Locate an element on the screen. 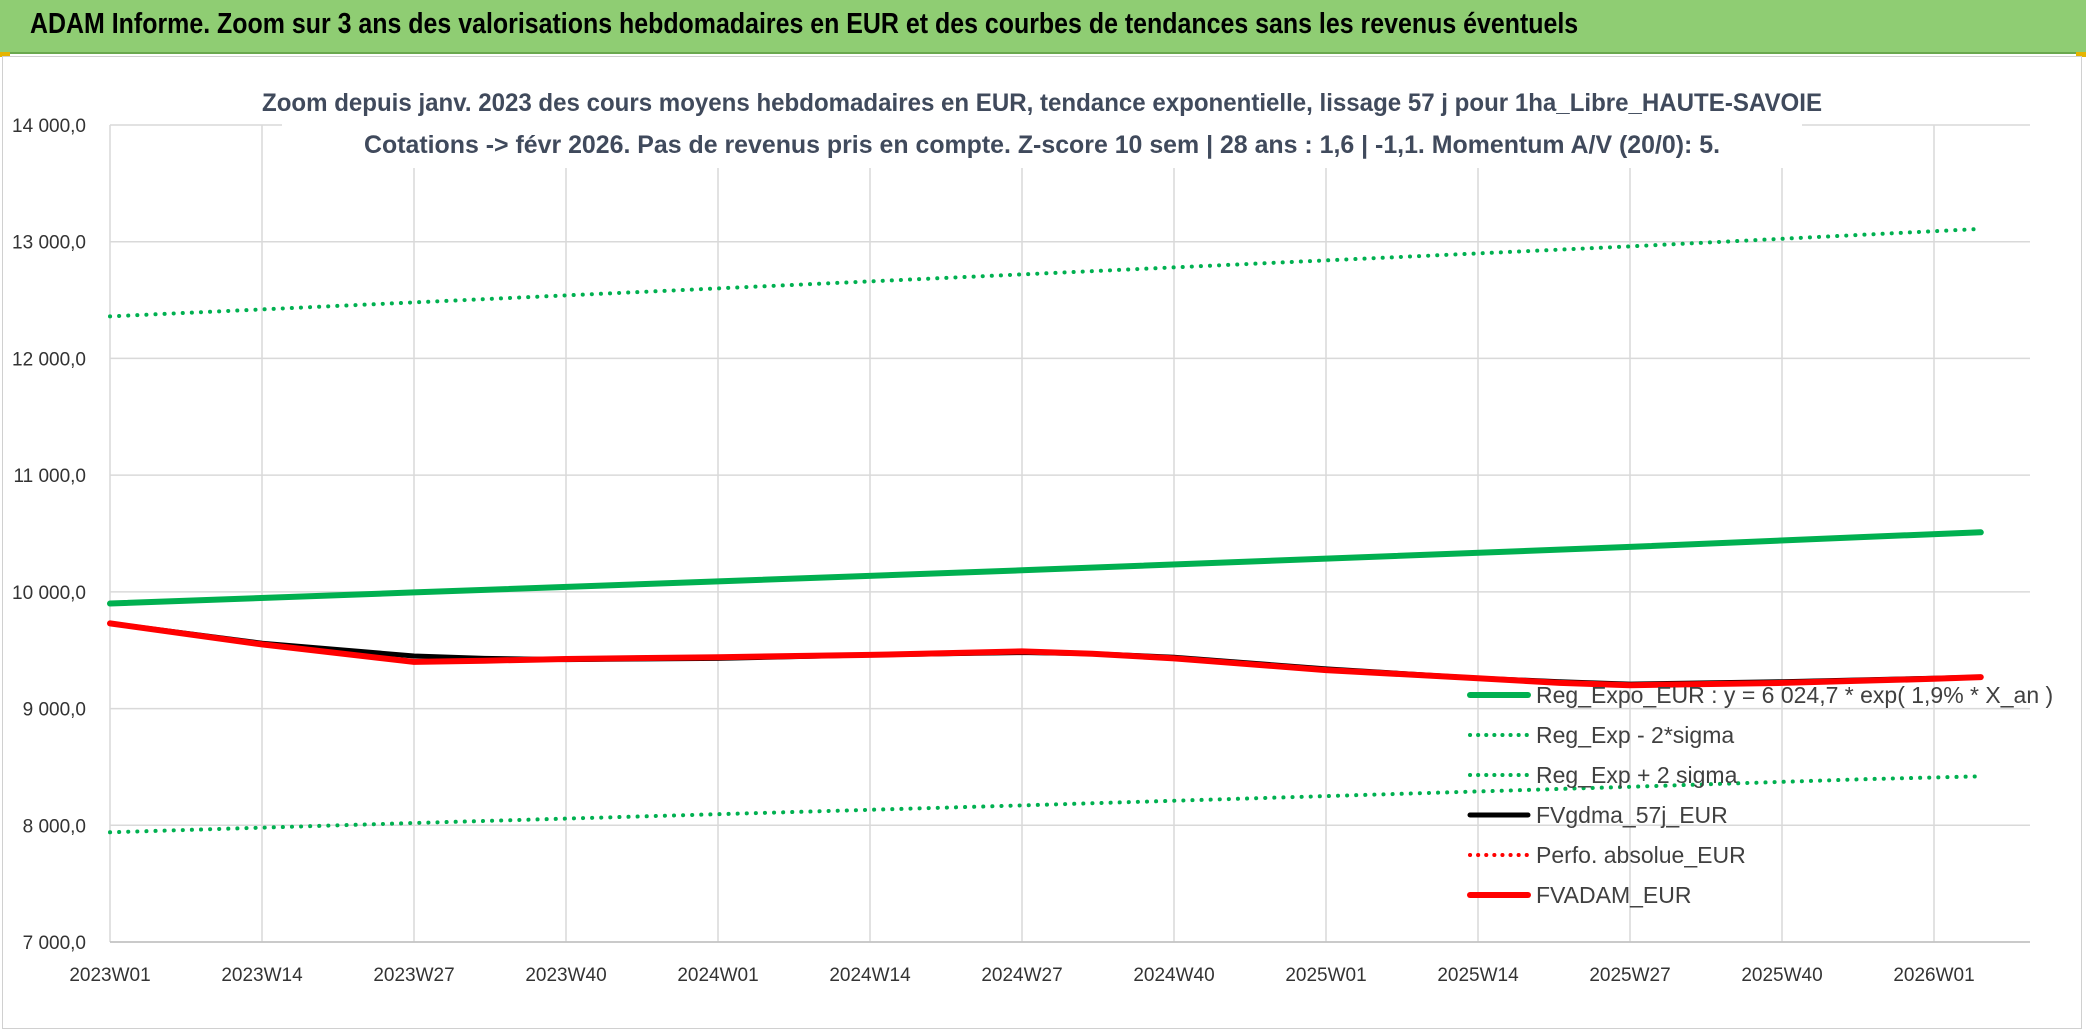 The height and width of the screenshot is (1031, 2086). x-tick-label: 2023W01 is located at coordinates (109, 975).